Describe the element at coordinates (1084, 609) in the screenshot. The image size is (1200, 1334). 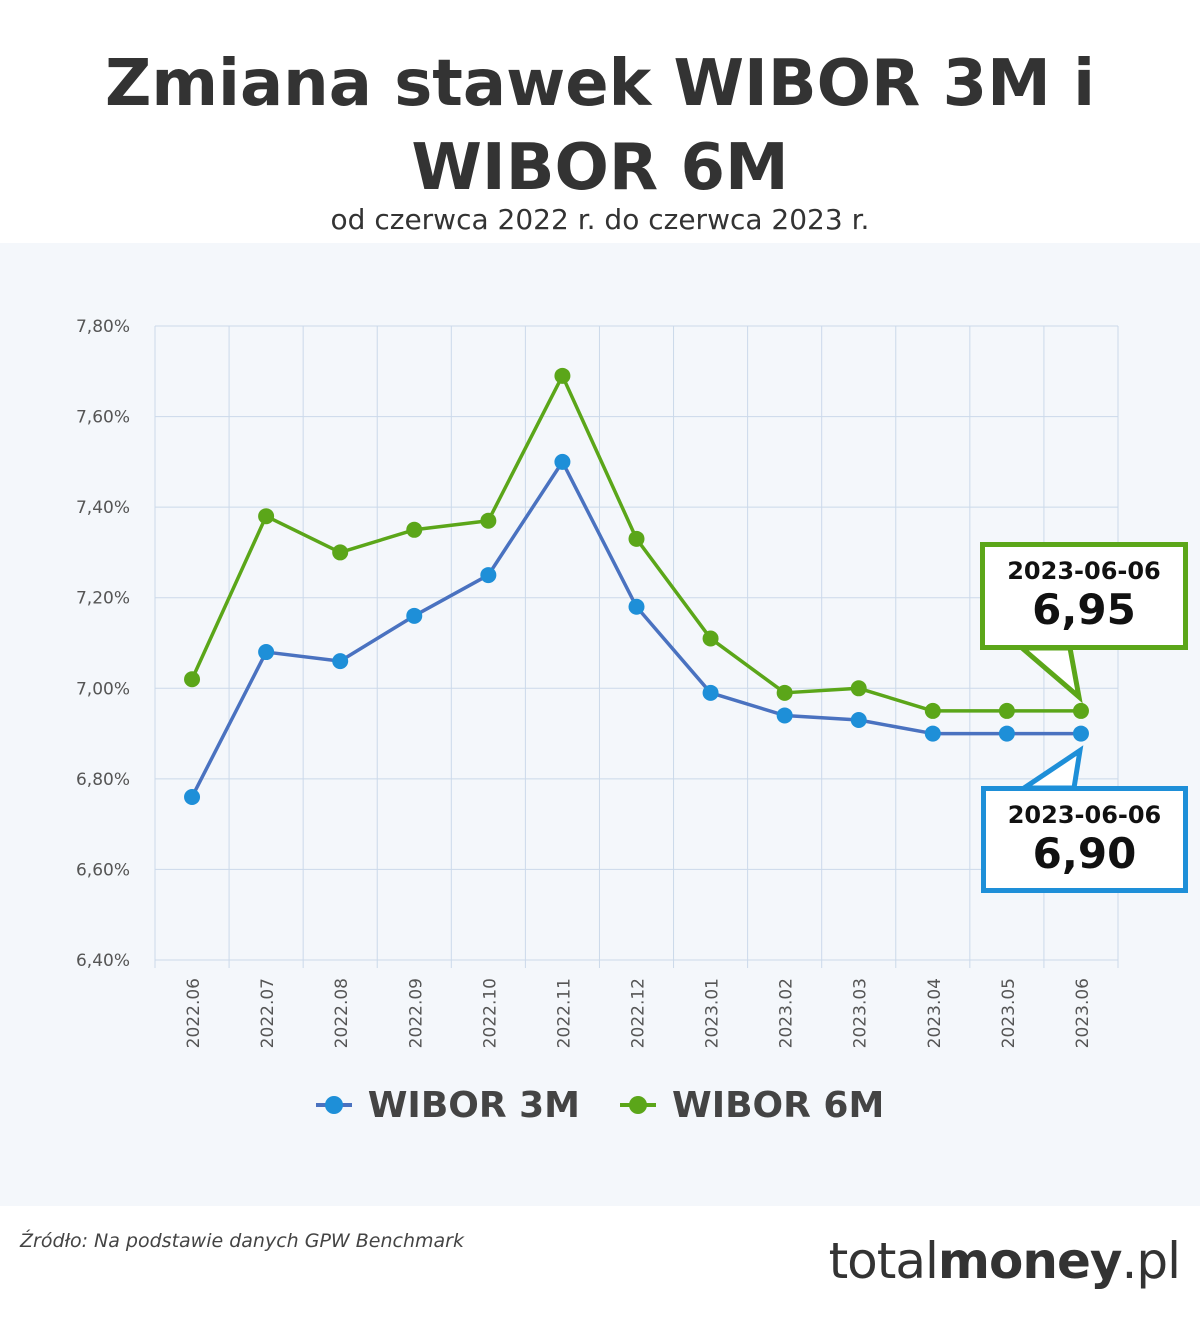
I see `callout-value: 6,95` at that location.